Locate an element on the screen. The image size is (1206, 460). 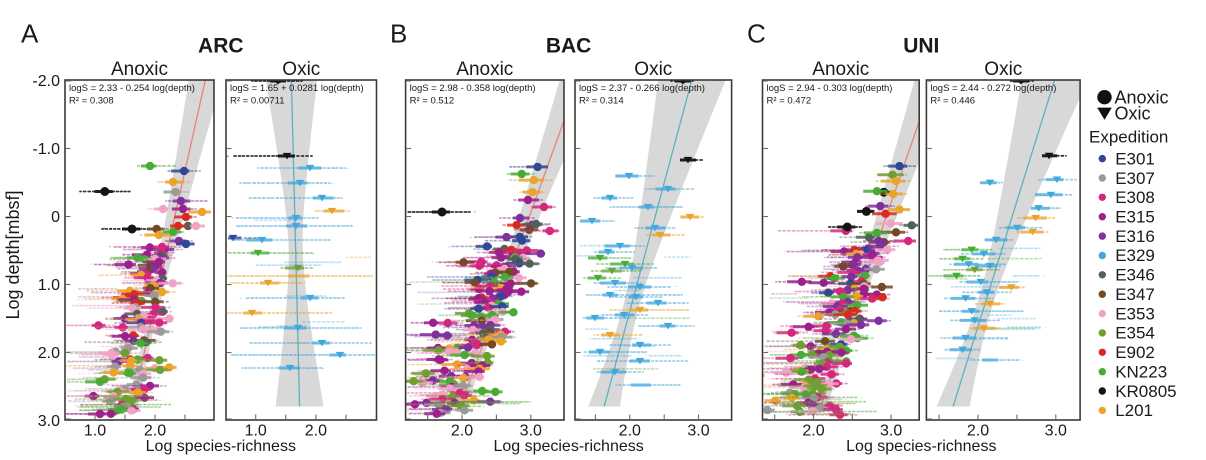
svg-text: -1.0 is located at coordinates (46, 149).